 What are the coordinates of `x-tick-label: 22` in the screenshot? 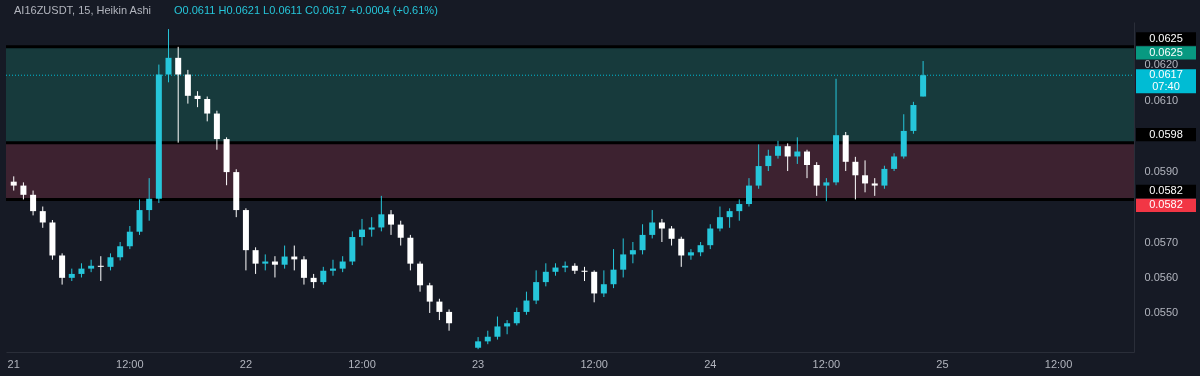 It's located at (246, 363).